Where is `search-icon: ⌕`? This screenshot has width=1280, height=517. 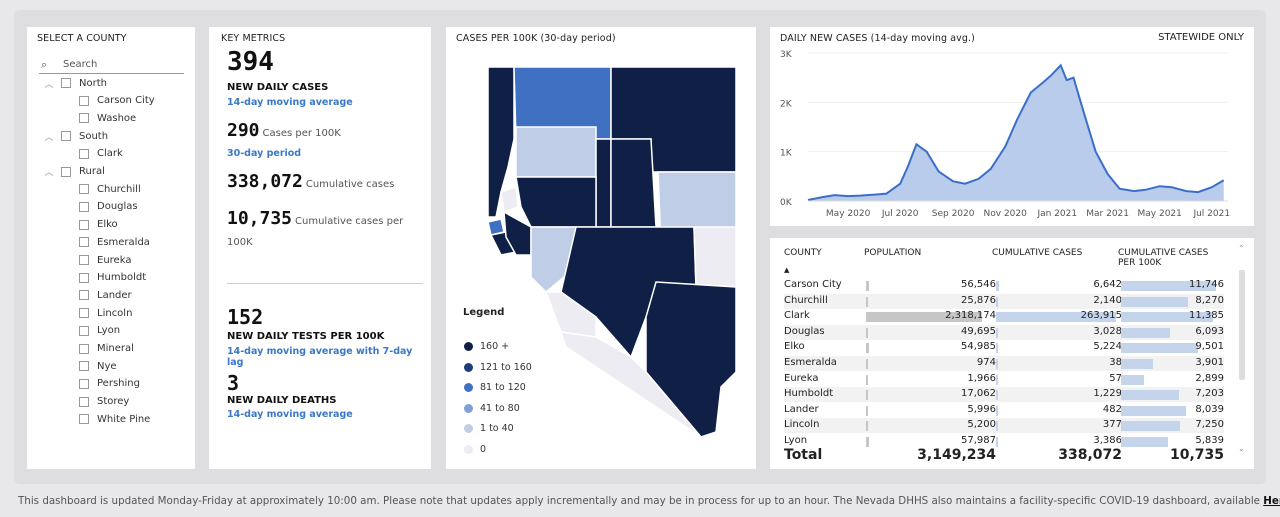
search-icon: ⌕ is located at coordinates (44, 64).